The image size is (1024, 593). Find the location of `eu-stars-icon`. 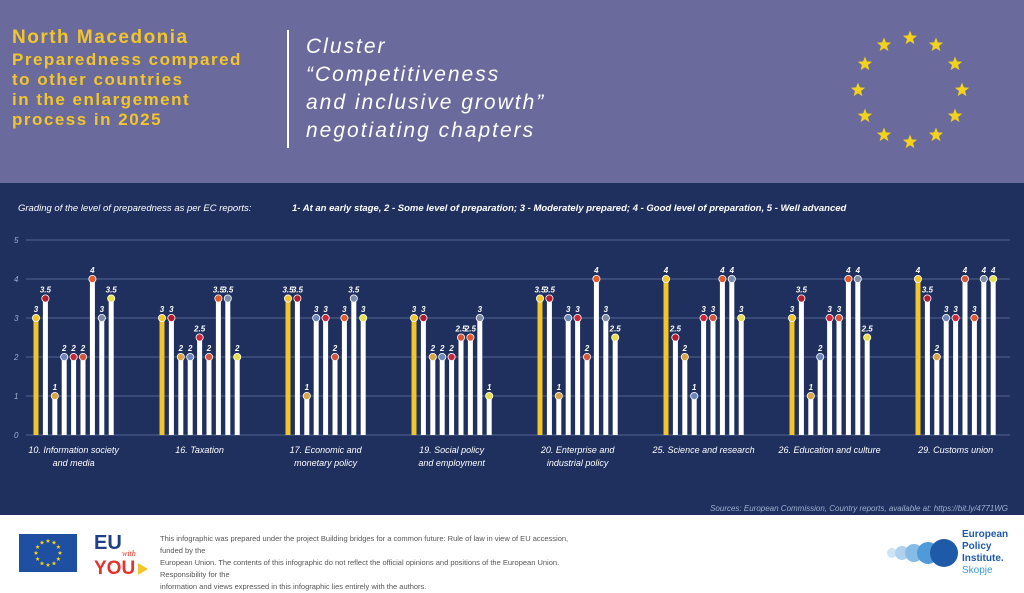

eu-stars-icon is located at coordinates (910, 89).